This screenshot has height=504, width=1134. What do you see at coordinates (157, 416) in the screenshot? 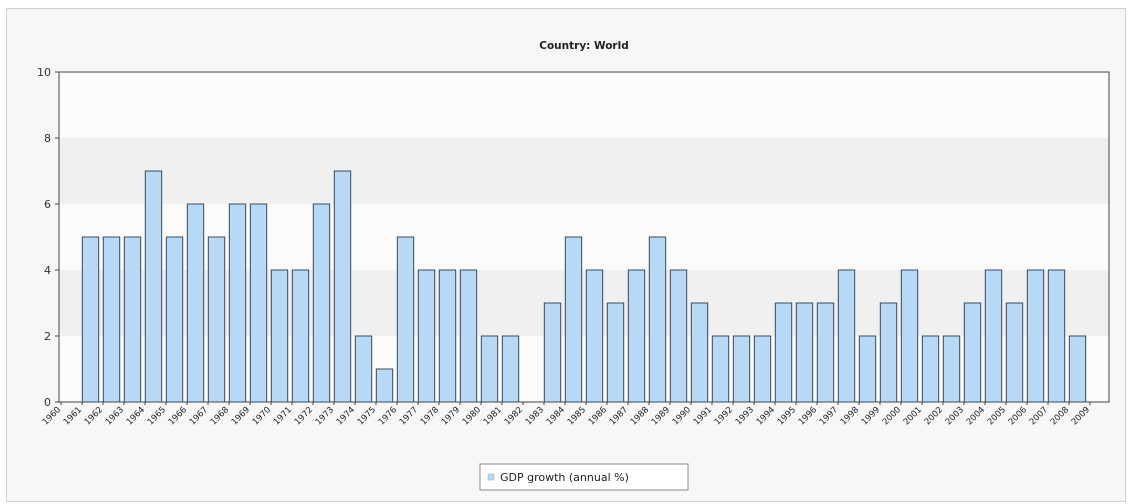
I see `x-tick-label: 1965` at bounding box center [157, 416].